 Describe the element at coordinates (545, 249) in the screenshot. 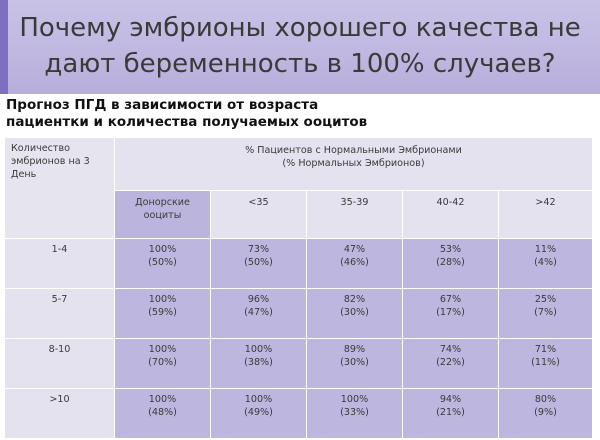

I see `cell-value: 11%` at that location.